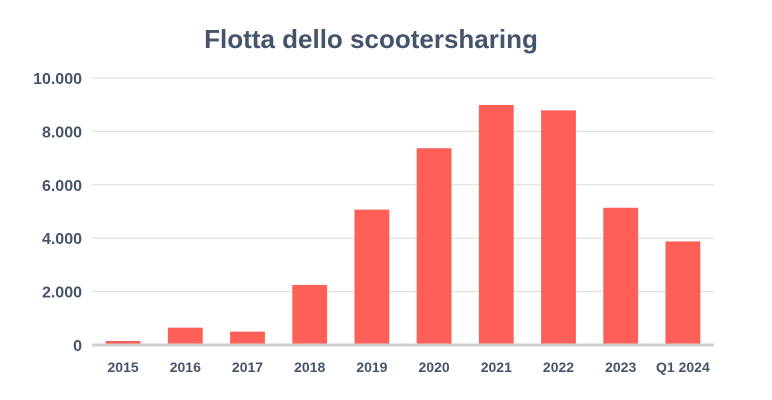 The height and width of the screenshot is (400, 772). Describe the element at coordinates (62, 186) in the screenshot. I see `y-tick-label: 6.000` at that location.